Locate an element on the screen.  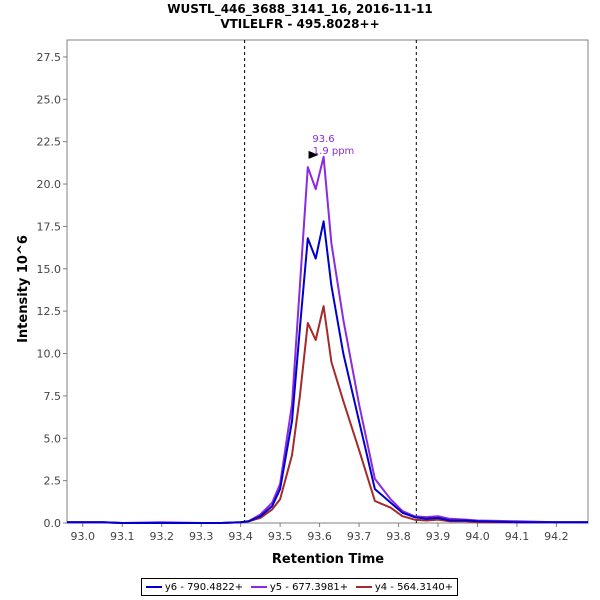
y-tick-label: 15.0 is located at coordinates (49, 269).